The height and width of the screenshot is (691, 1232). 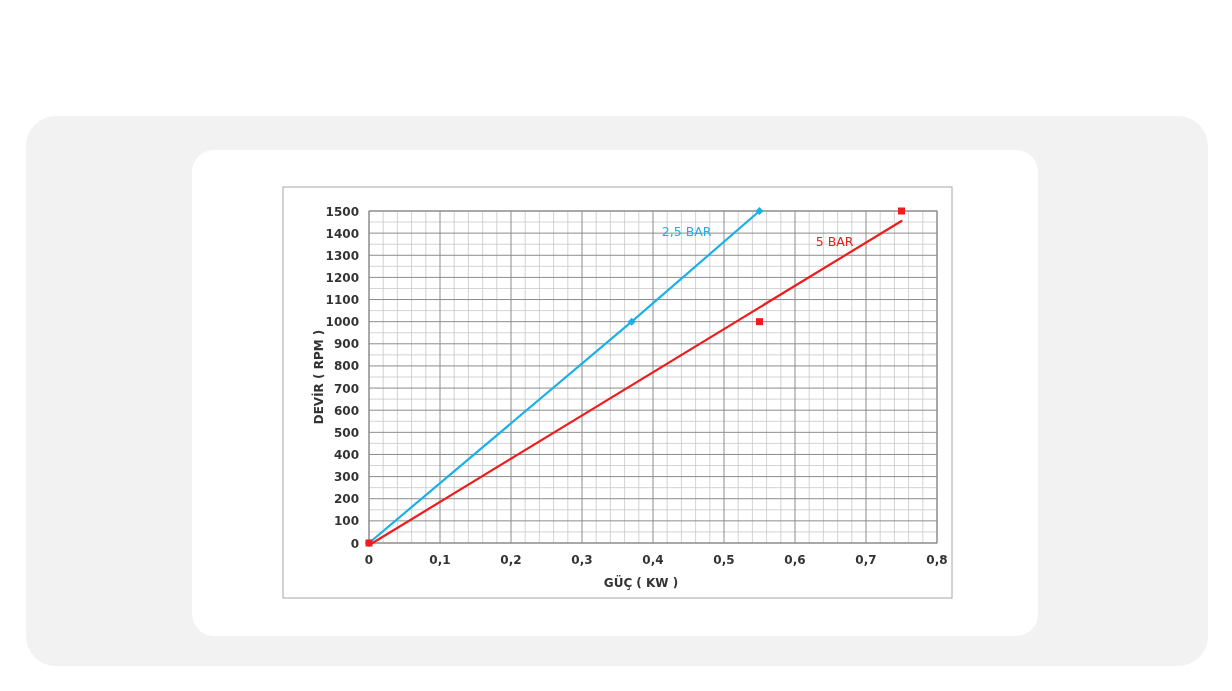 I want to click on y-tick-label: 1200, so click(x=342, y=277).